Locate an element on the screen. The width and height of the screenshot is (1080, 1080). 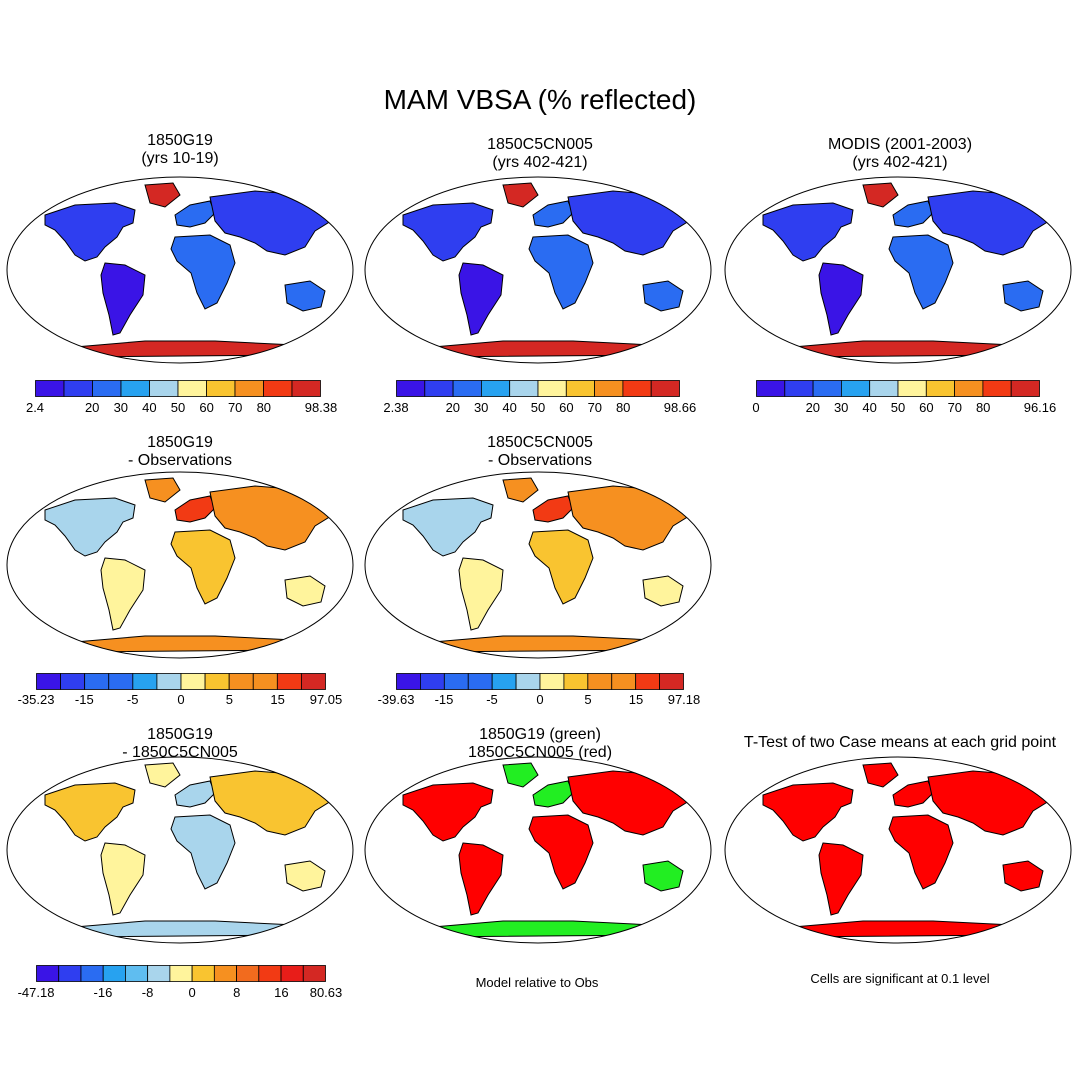
colorbar-tick-label: 97.05 is located at coordinates (326, 699).